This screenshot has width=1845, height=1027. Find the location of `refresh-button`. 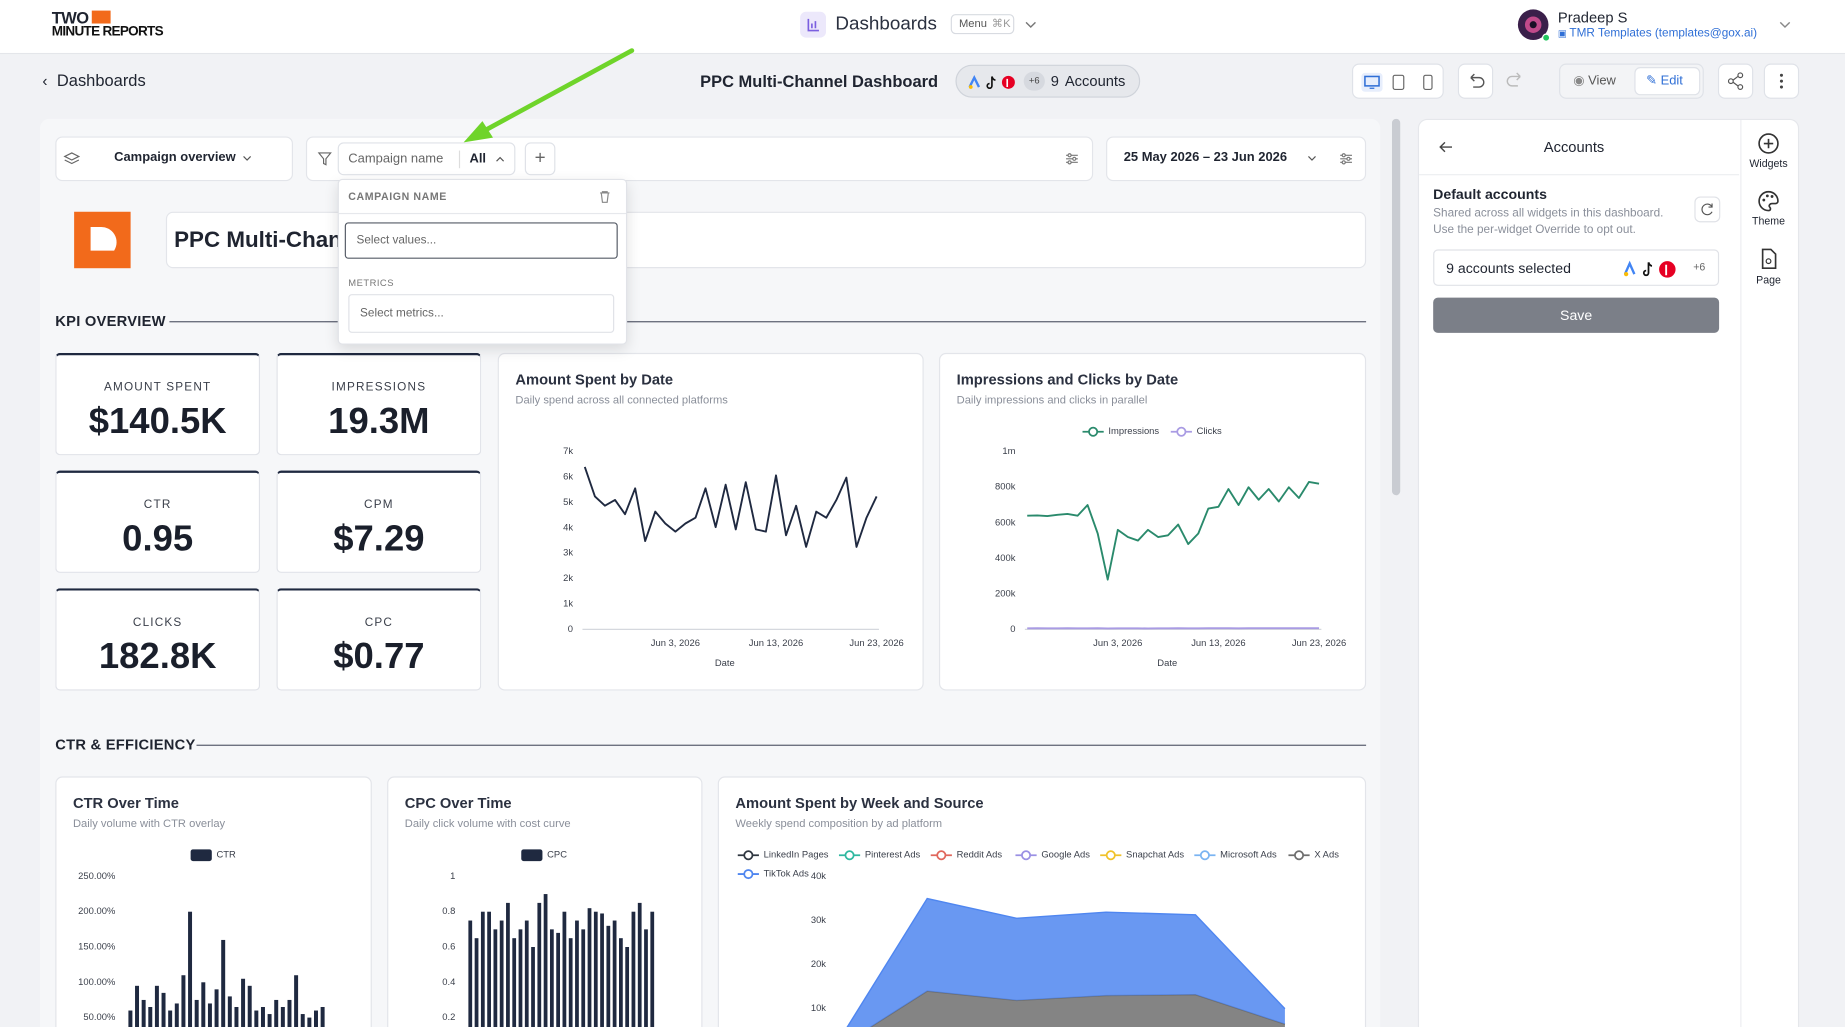

refresh-button is located at coordinates (1707, 209).